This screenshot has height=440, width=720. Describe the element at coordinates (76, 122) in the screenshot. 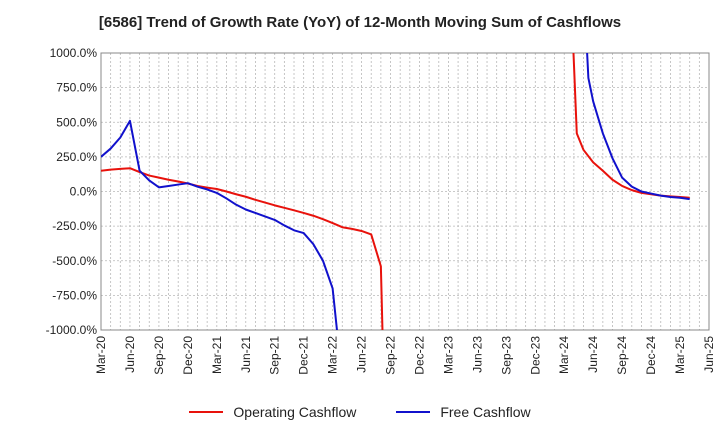

I see `y-tick-label: 500.0%` at that location.